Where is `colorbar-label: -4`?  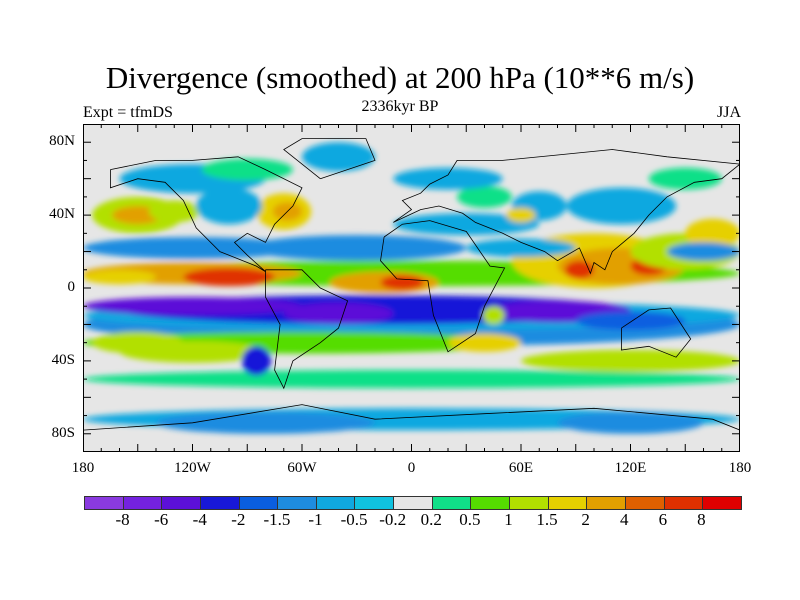 colorbar-label: -4 is located at coordinates (199, 519).